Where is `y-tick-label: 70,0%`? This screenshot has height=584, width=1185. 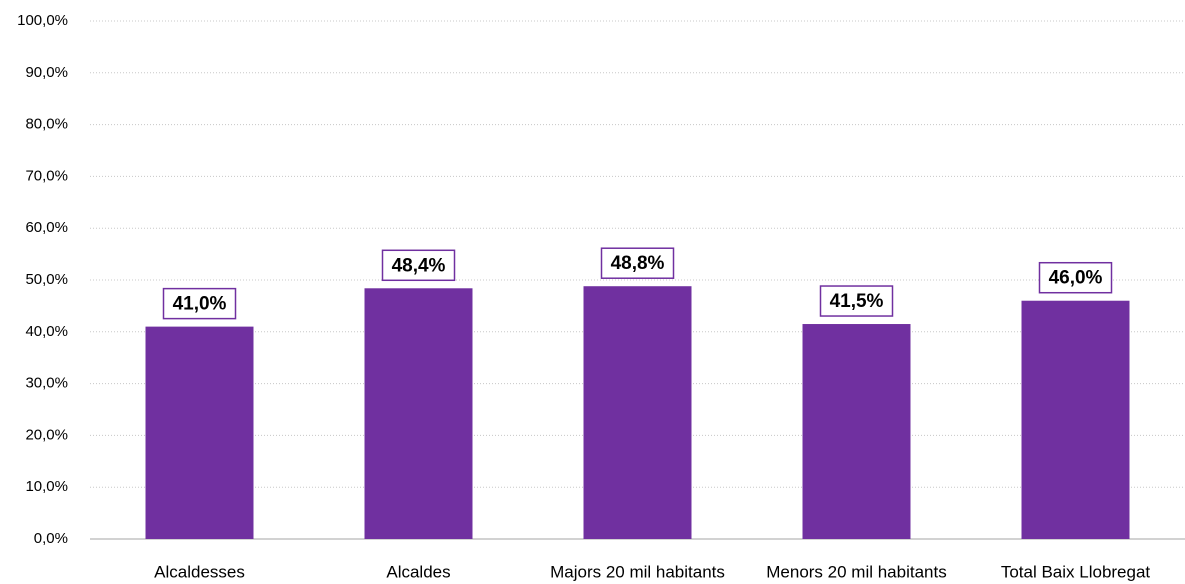 y-tick-label: 70,0% is located at coordinates (46, 175).